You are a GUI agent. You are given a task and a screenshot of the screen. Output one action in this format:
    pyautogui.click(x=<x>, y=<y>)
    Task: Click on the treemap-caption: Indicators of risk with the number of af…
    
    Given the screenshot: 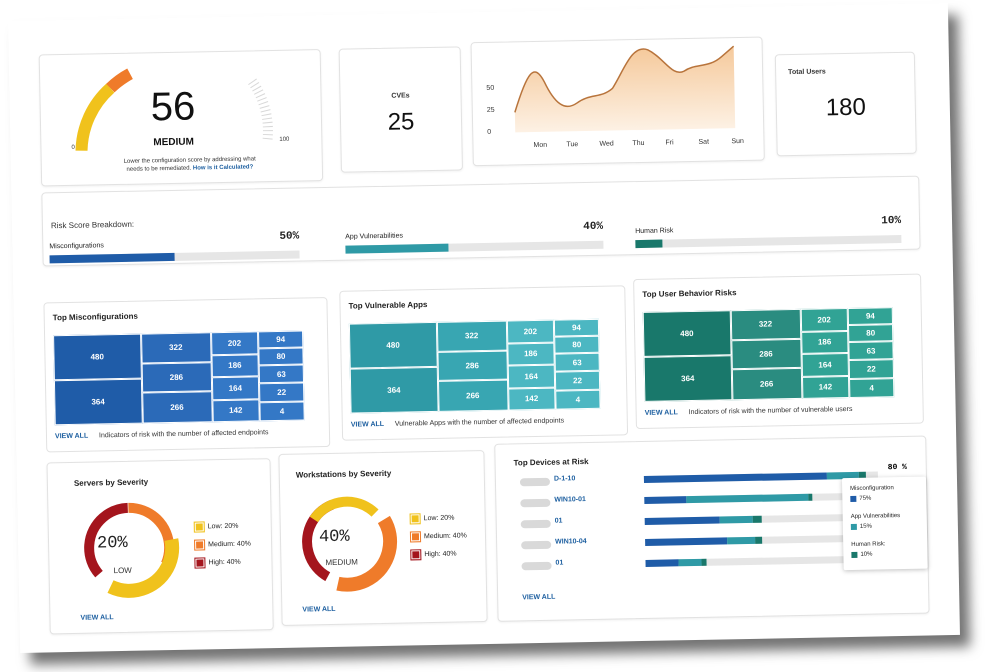 What is the action you would take?
    pyautogui.click(x=183, y=434)
    